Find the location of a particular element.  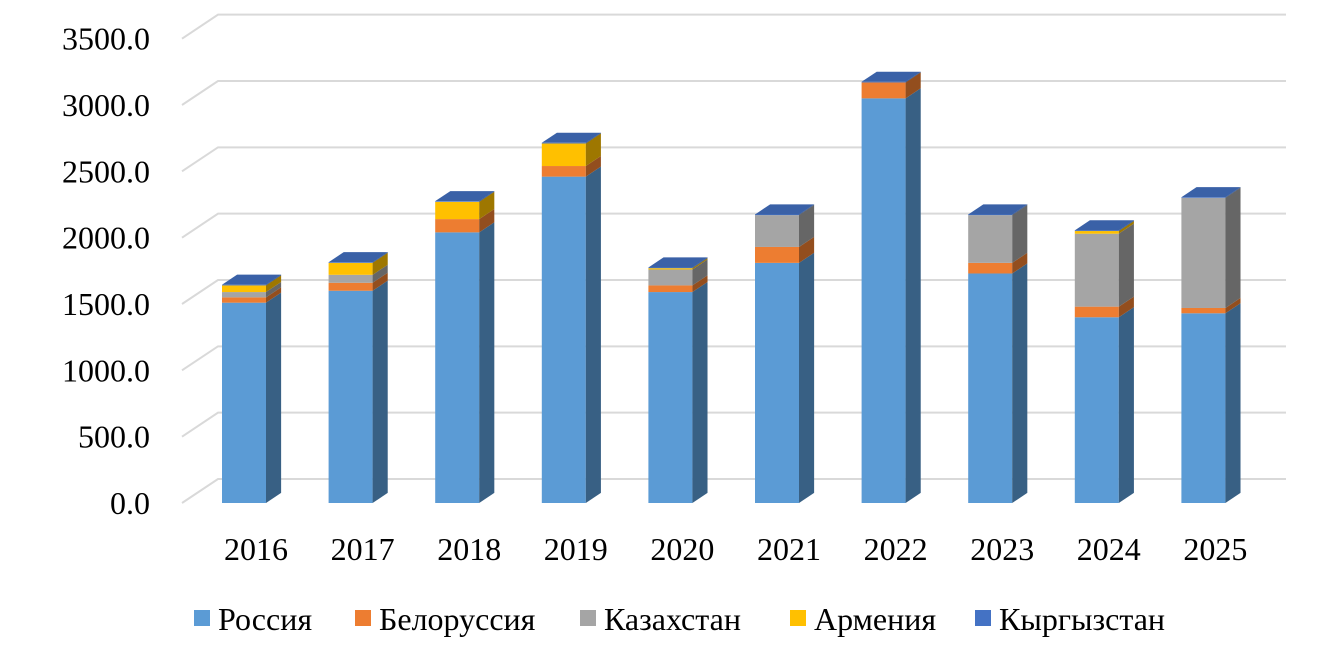

x-tick-label: 2024 is located at coordinates (1109, 549).